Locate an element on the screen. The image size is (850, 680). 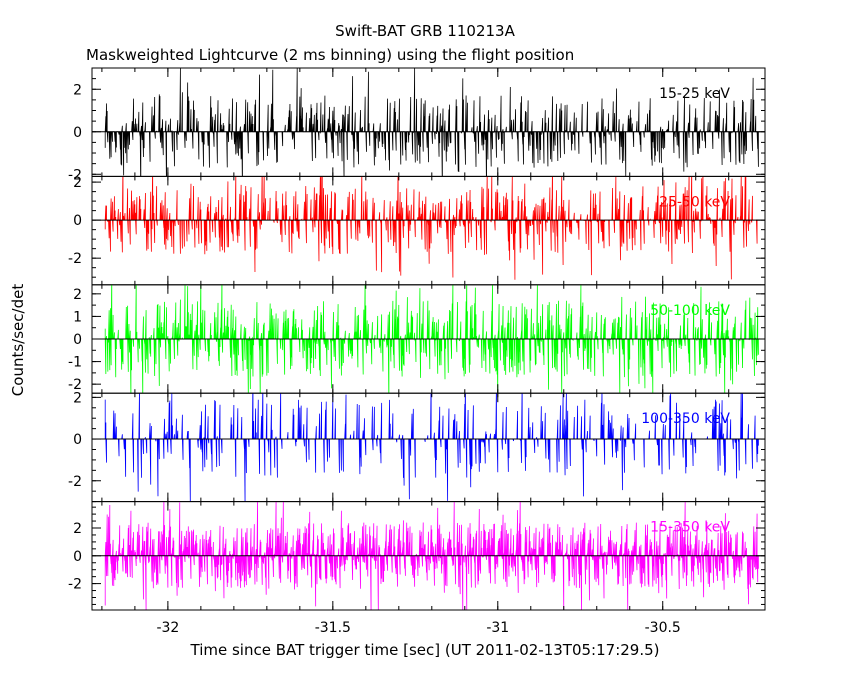
band-label-1: 25-50 keV is located at coordinates (694, 202).